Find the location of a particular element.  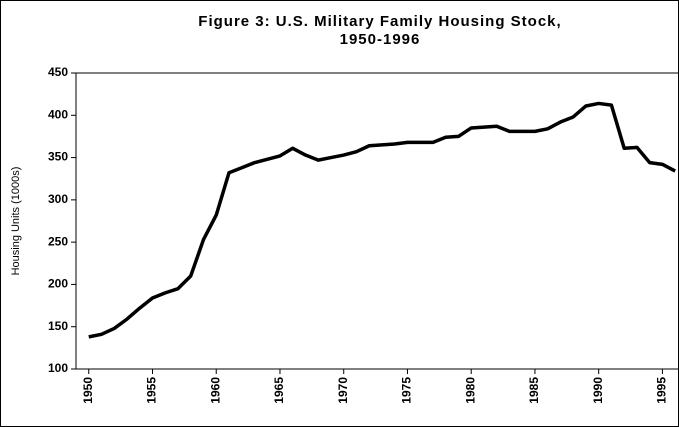

y-tick-label: 400 is located at coordinates (58, 114).